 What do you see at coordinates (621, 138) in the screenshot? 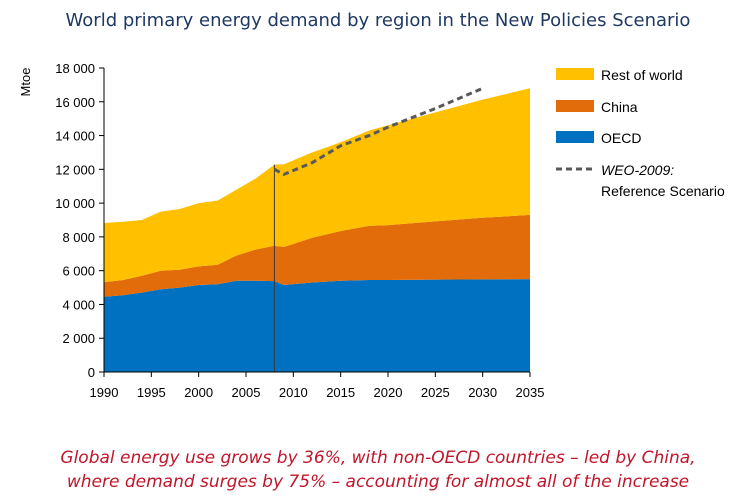
I see `legend-label-oecd: OECD` at bounding box center [621, 138].